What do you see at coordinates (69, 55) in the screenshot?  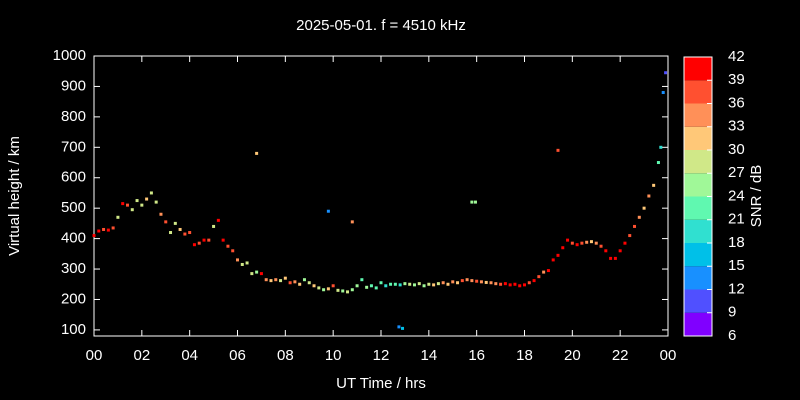 I see `y-tick-label: 1000` at bounding box center [69, 55].